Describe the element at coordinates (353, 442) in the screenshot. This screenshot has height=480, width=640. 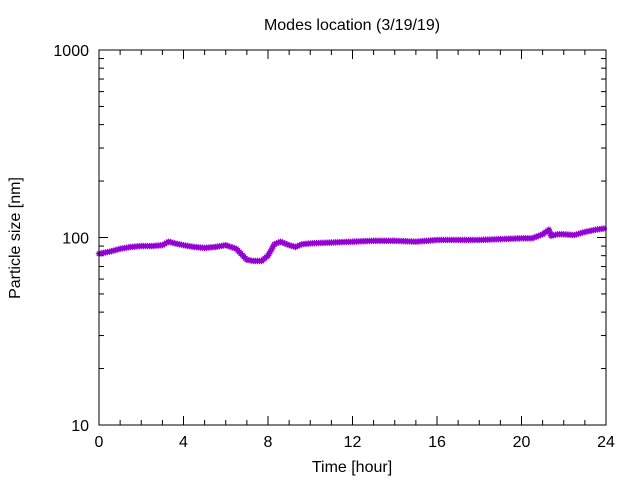
I see `x-tick-label: 12` at that location.